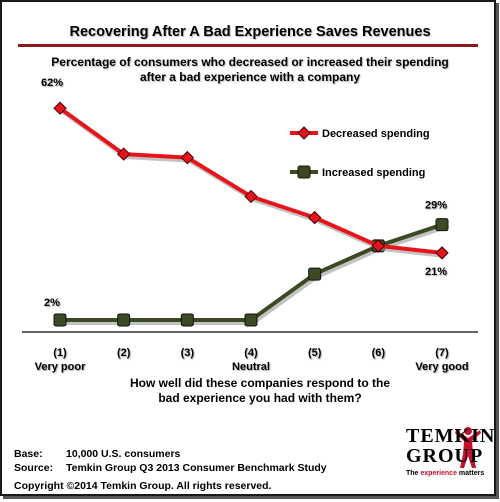  What do you see at coordinates (124, 353) in the screenshot?
I see `x-tick-label: (2)` at bounding box center [124, 353].